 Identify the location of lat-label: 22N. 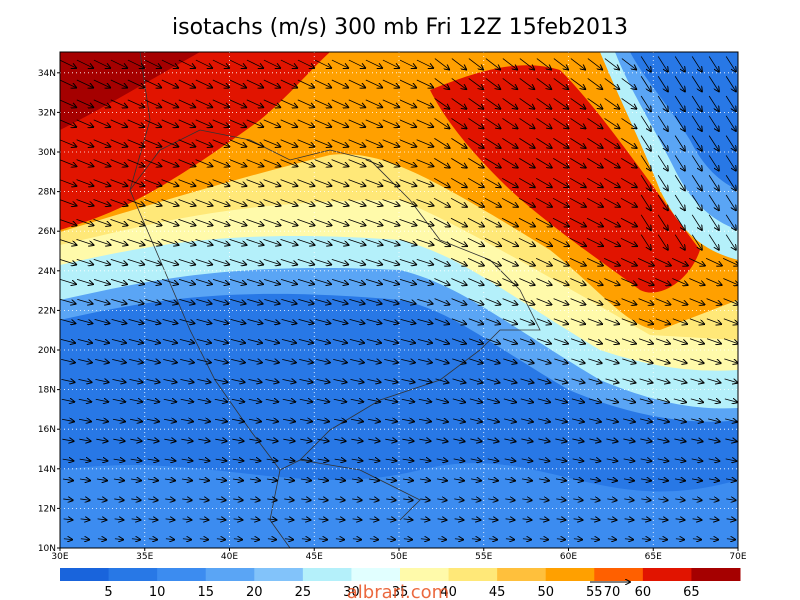
(47, 311).